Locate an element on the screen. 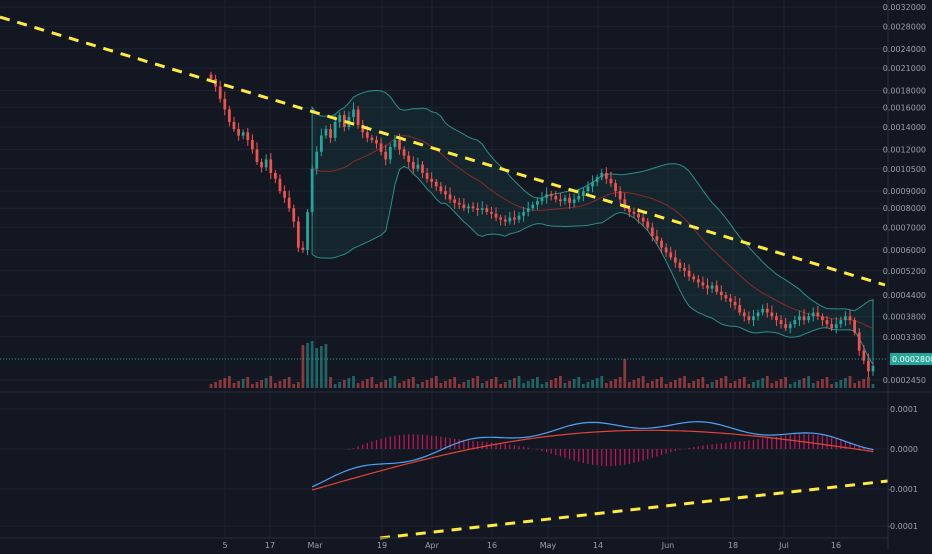 This screenshot has width=932, height=554. volume-bars is located at coordinates (542, 364).